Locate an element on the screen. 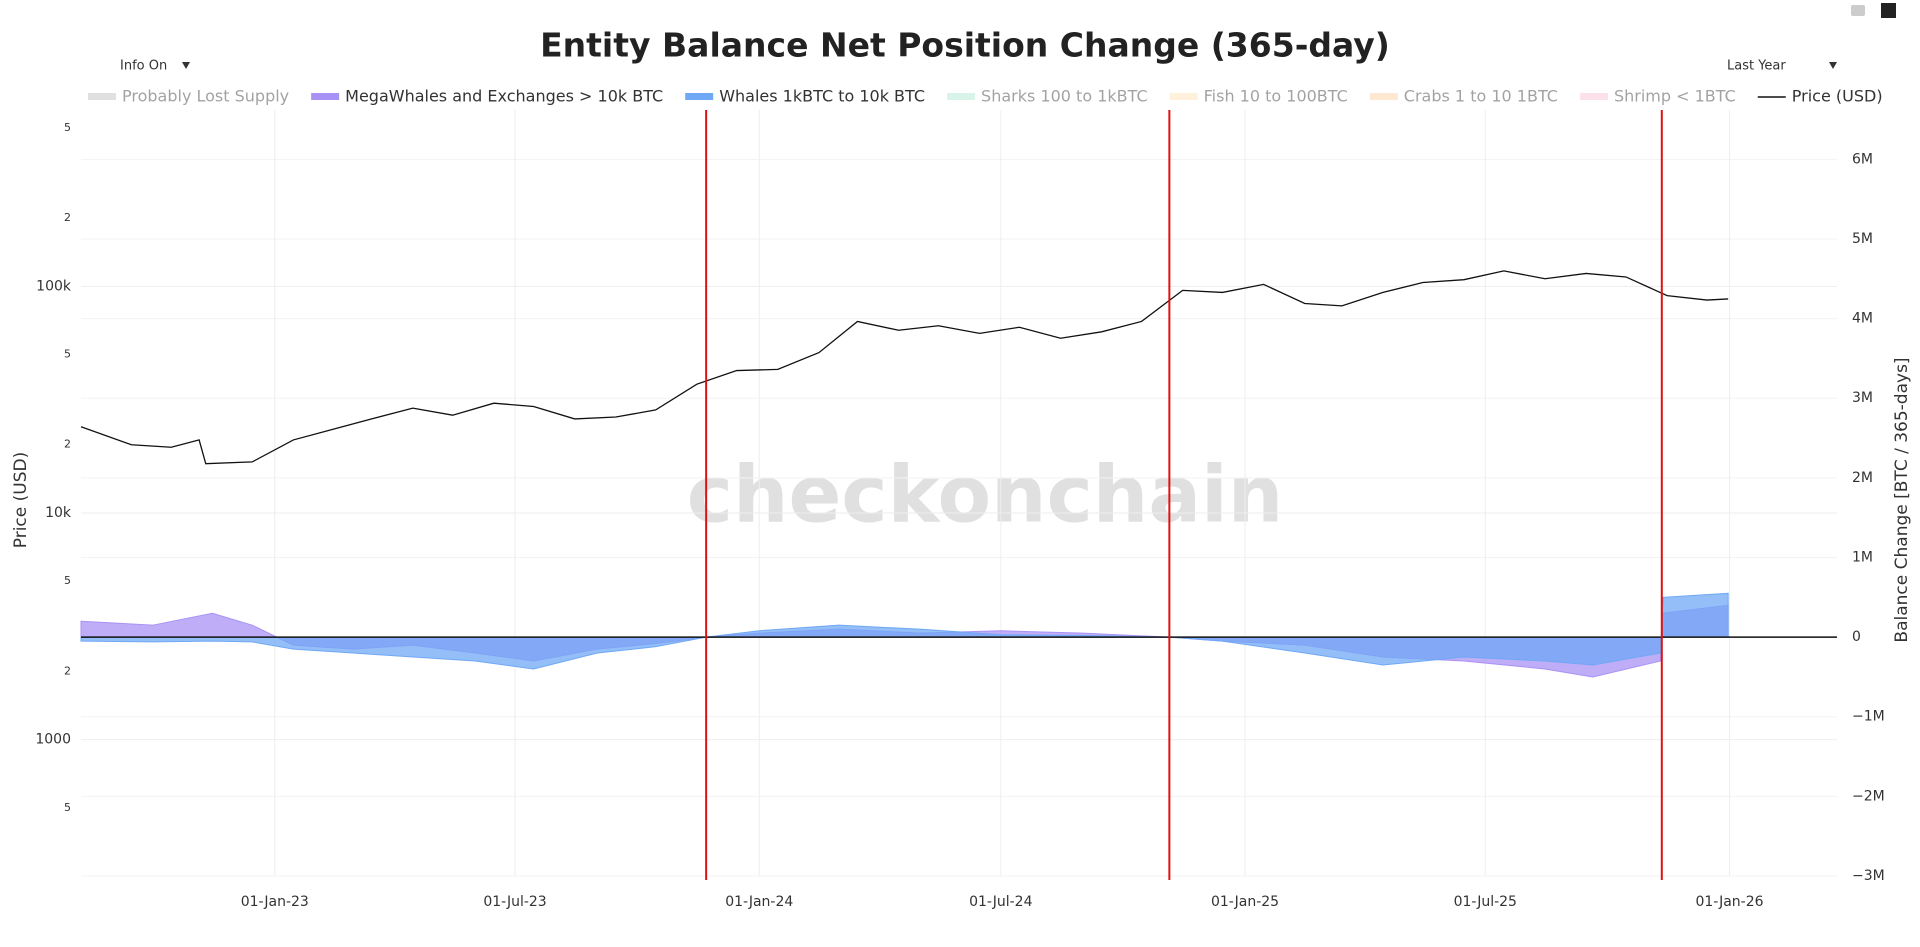 This screenshot has height=947, width=1920. x-tick-label: 01-Jul-23 is located at coordinates (514, 902).